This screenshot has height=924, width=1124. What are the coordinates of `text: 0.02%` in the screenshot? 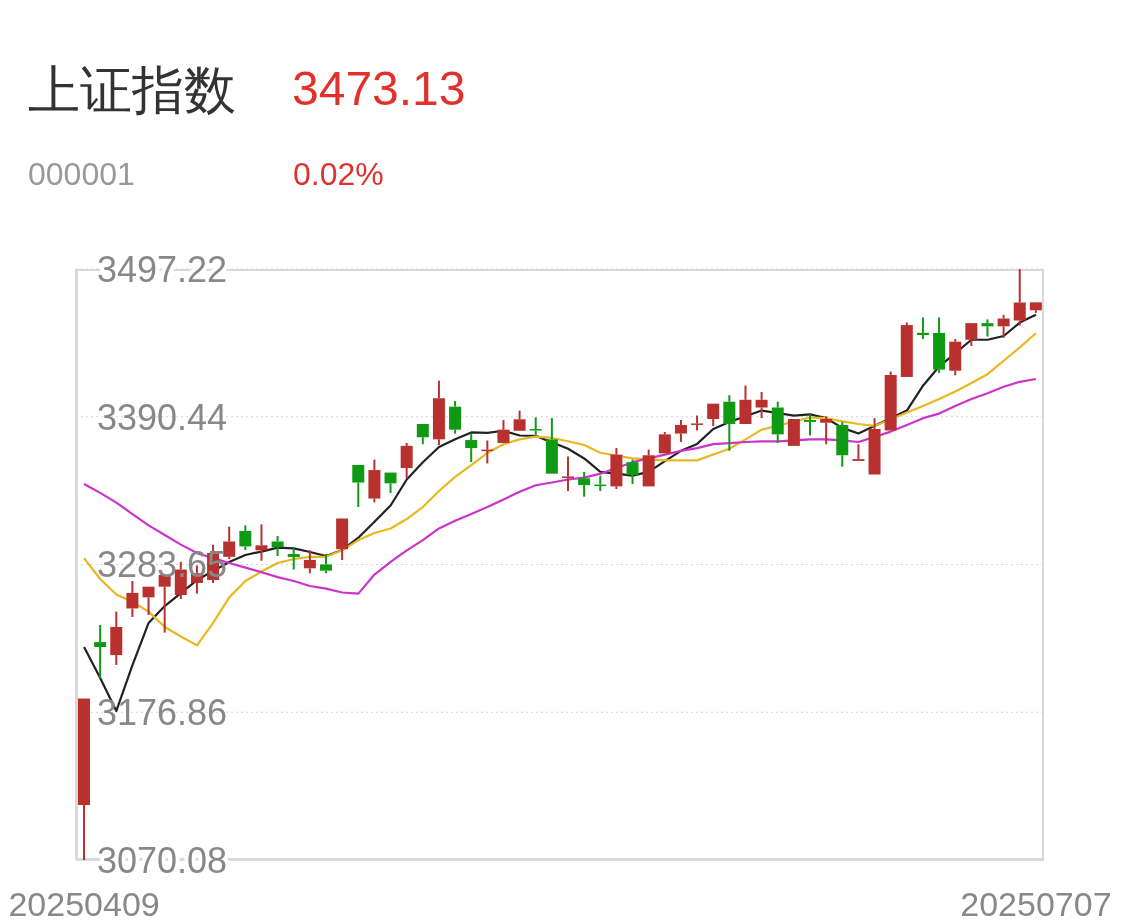 It's located at (338, 174).